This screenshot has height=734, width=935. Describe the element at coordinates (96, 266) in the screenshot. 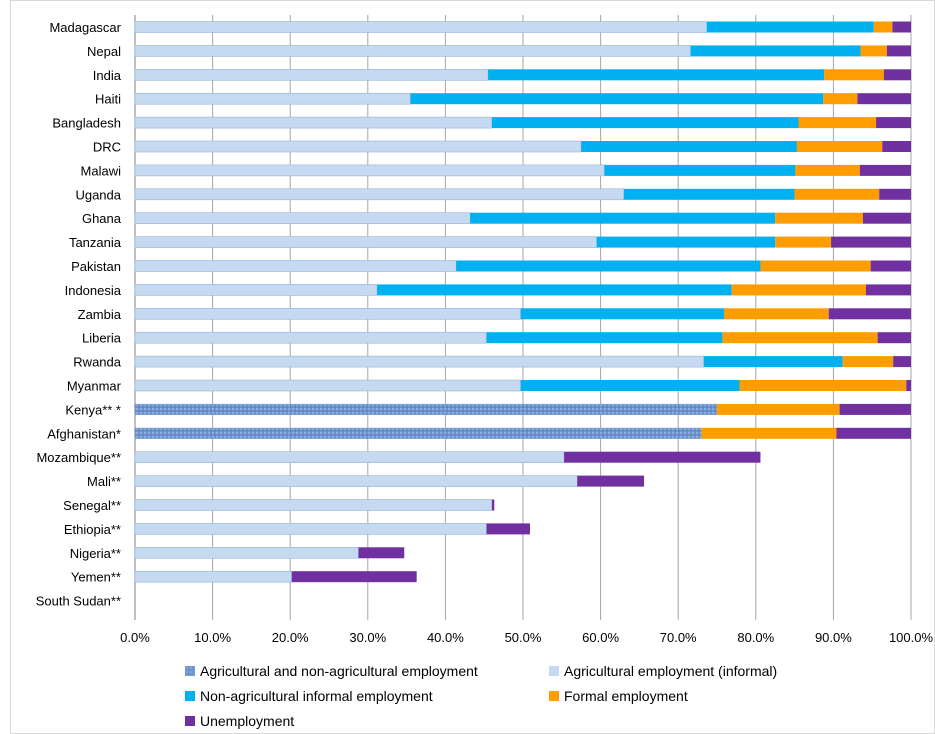

I see `category-label: Pakistan` at that location.